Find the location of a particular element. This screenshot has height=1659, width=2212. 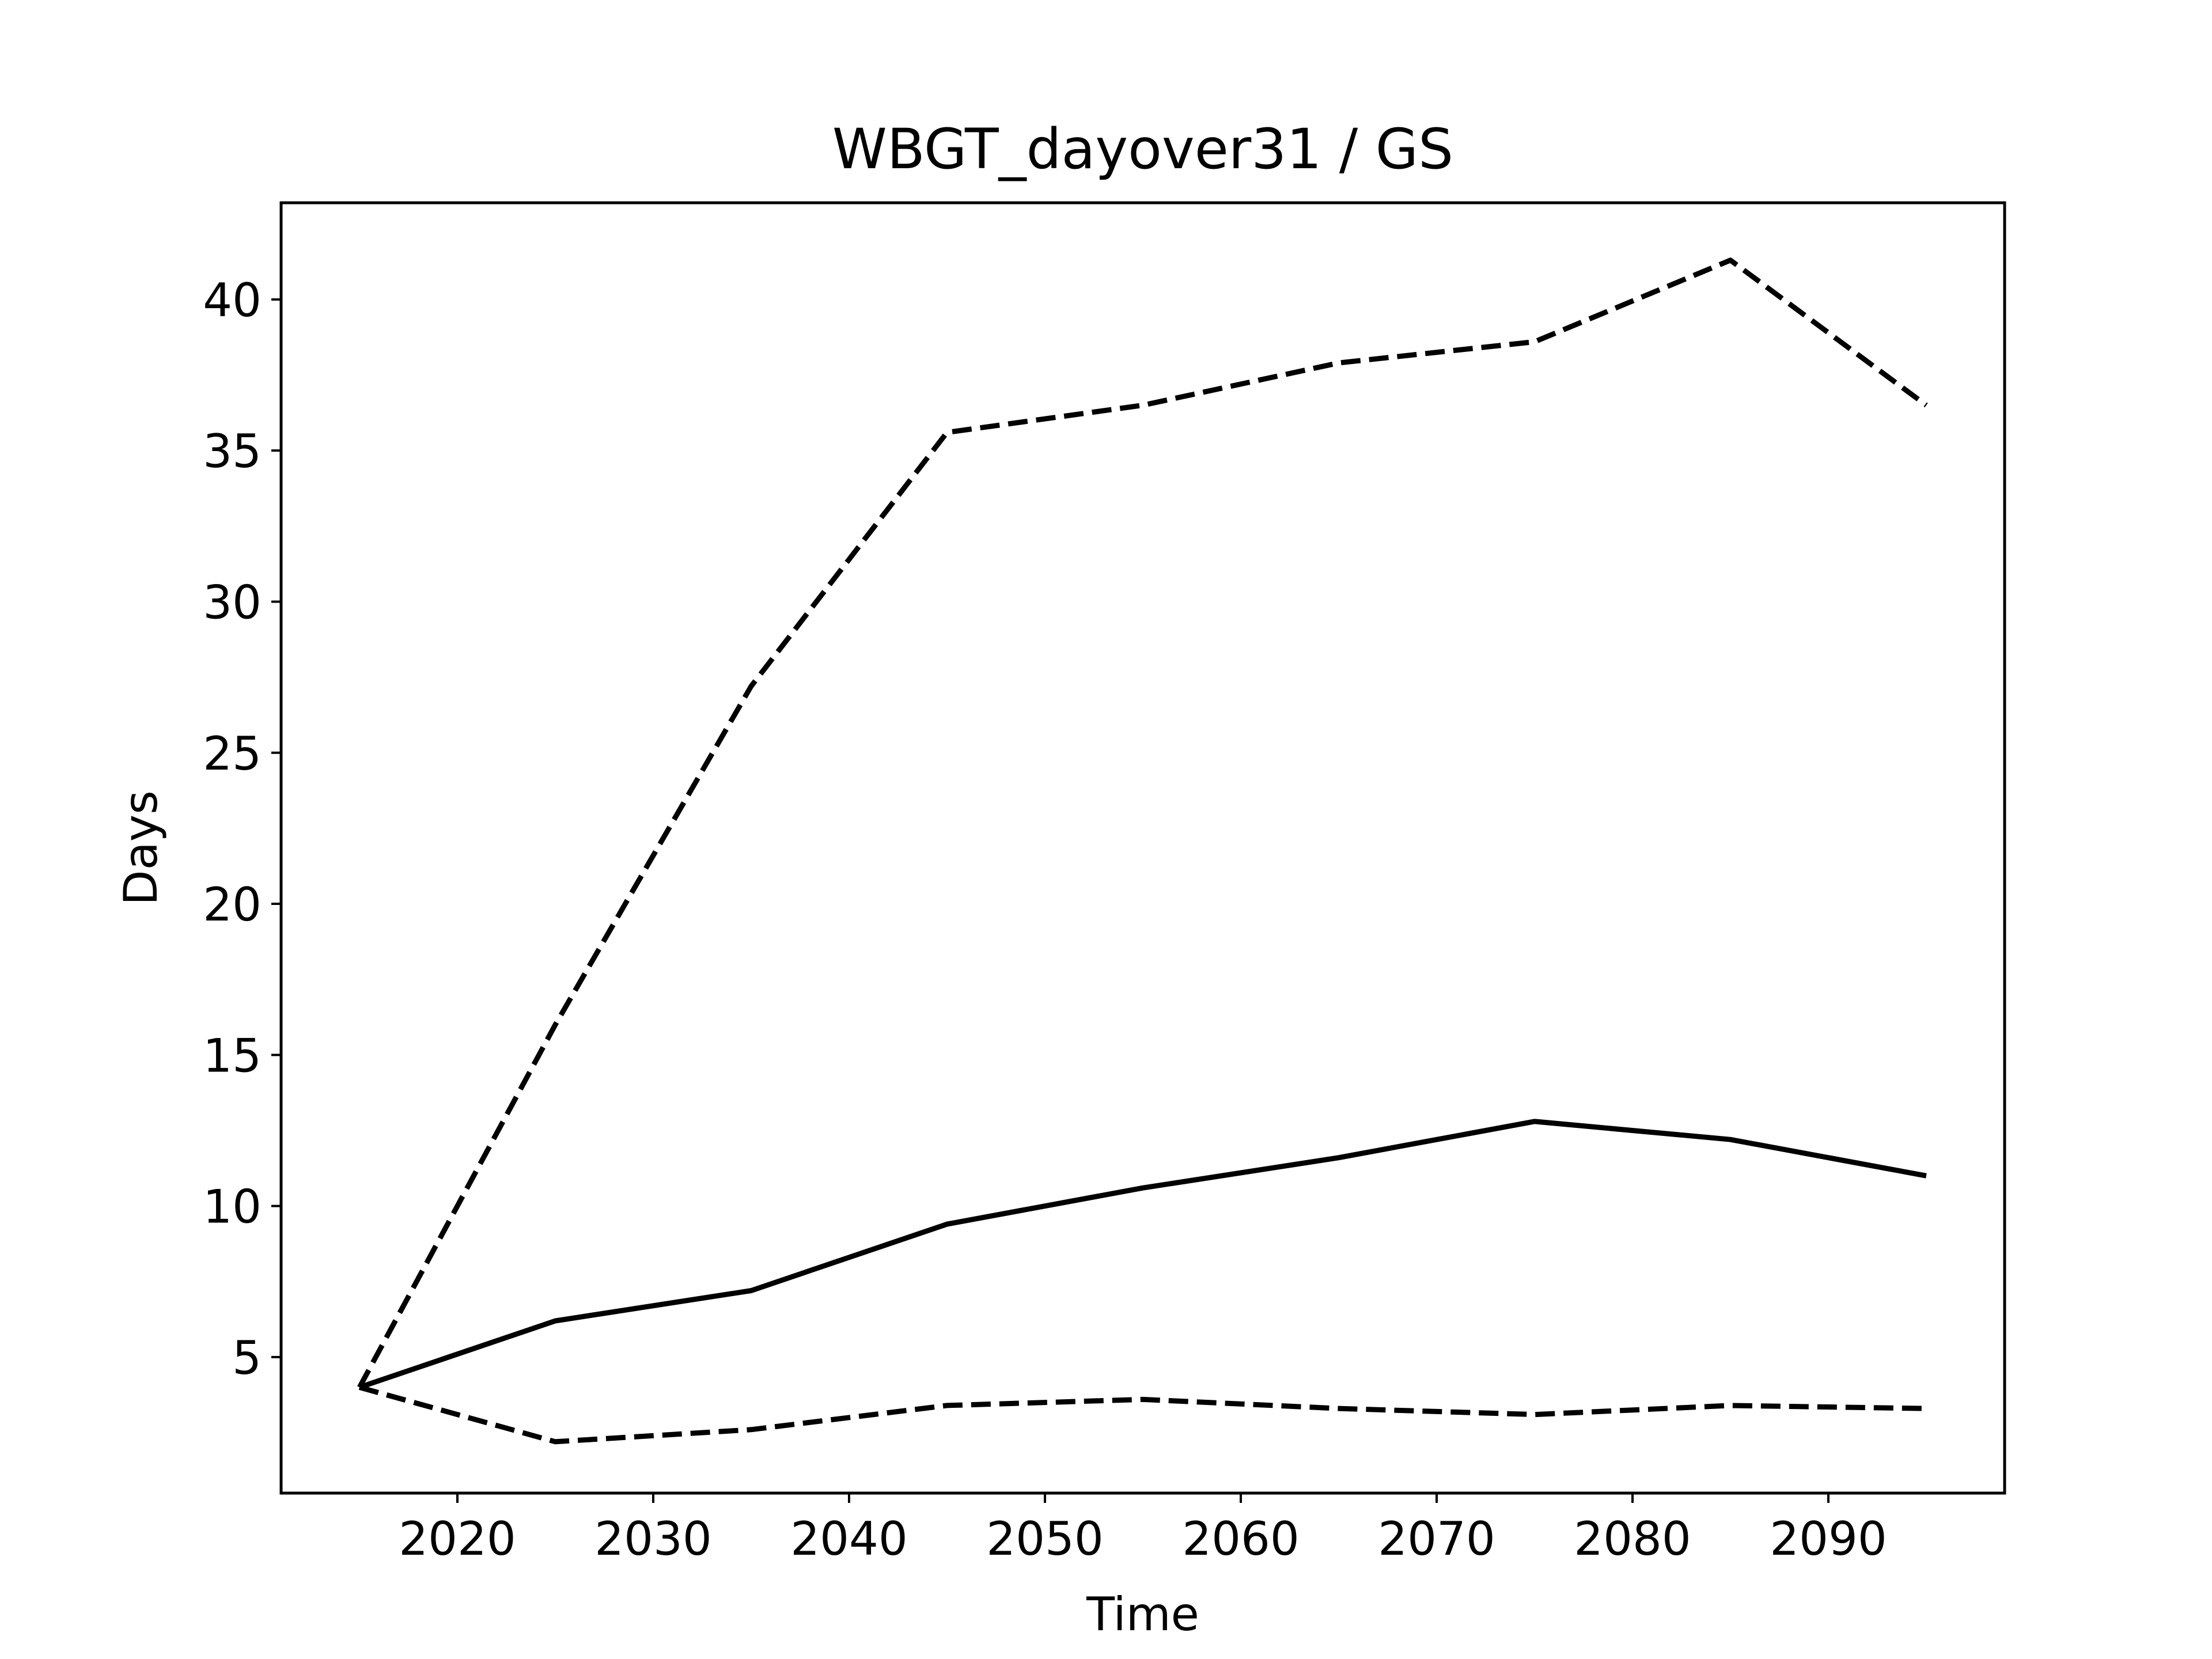

y-tick-label: 5 is located at coordinates (247, 1358).